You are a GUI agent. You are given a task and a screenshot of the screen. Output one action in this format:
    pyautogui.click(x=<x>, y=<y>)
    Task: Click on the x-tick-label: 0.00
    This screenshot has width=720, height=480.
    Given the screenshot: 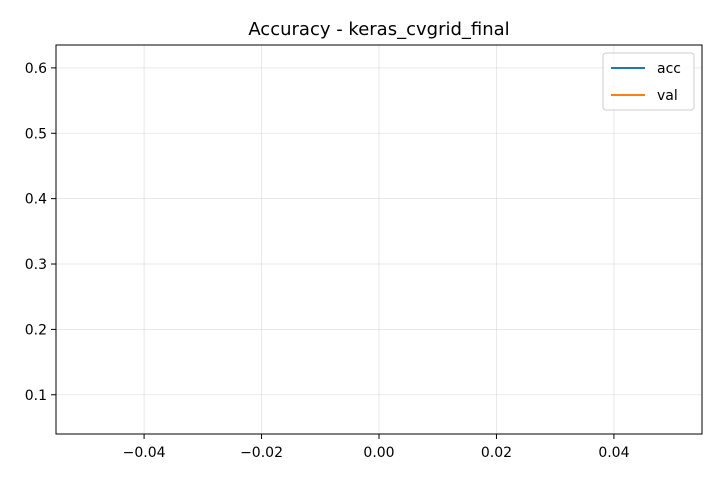 What is the action you would take?
    pyautogui.click(x=378, y=453)
    